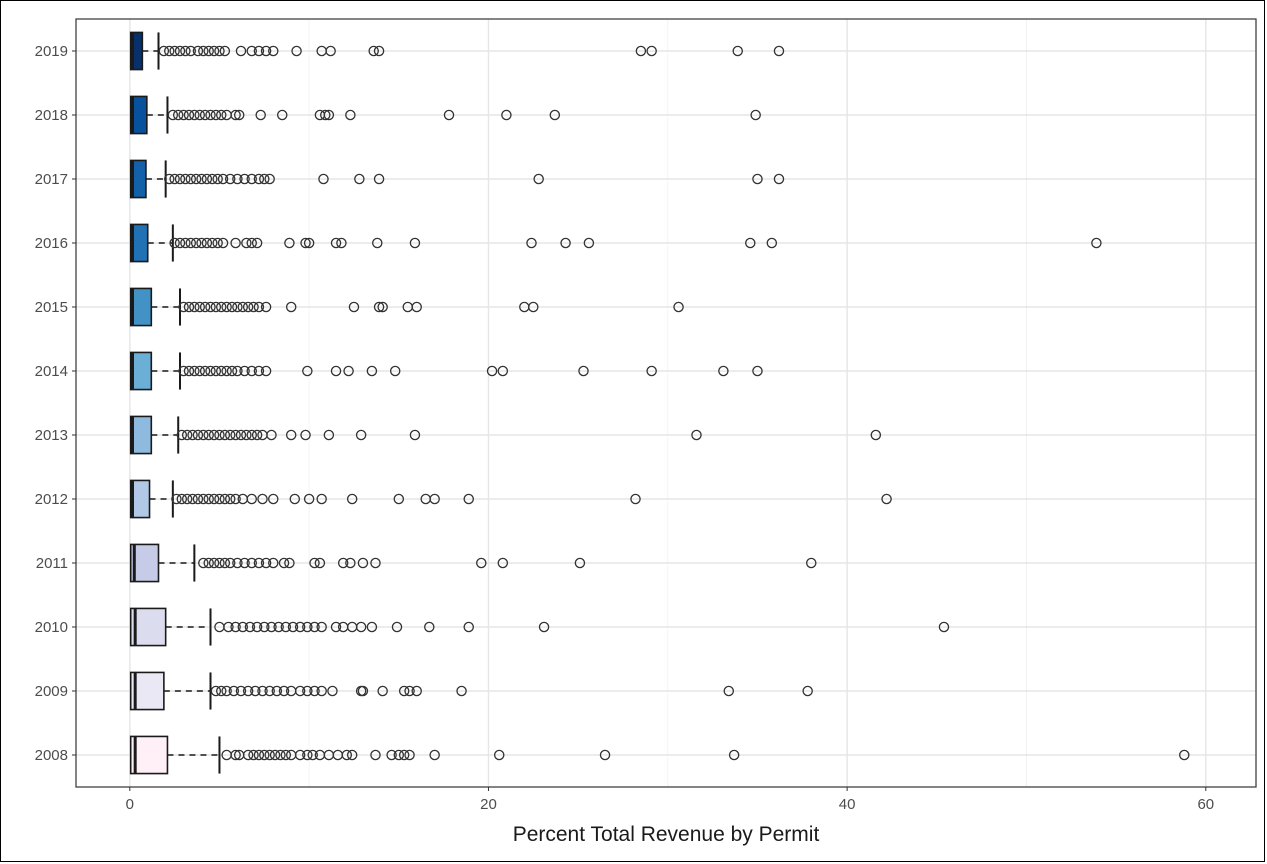  What do you see at coordinates (51, 755) in the screenshot?
I see `y-tick-label: 2008` at bounding box center [51, 755].